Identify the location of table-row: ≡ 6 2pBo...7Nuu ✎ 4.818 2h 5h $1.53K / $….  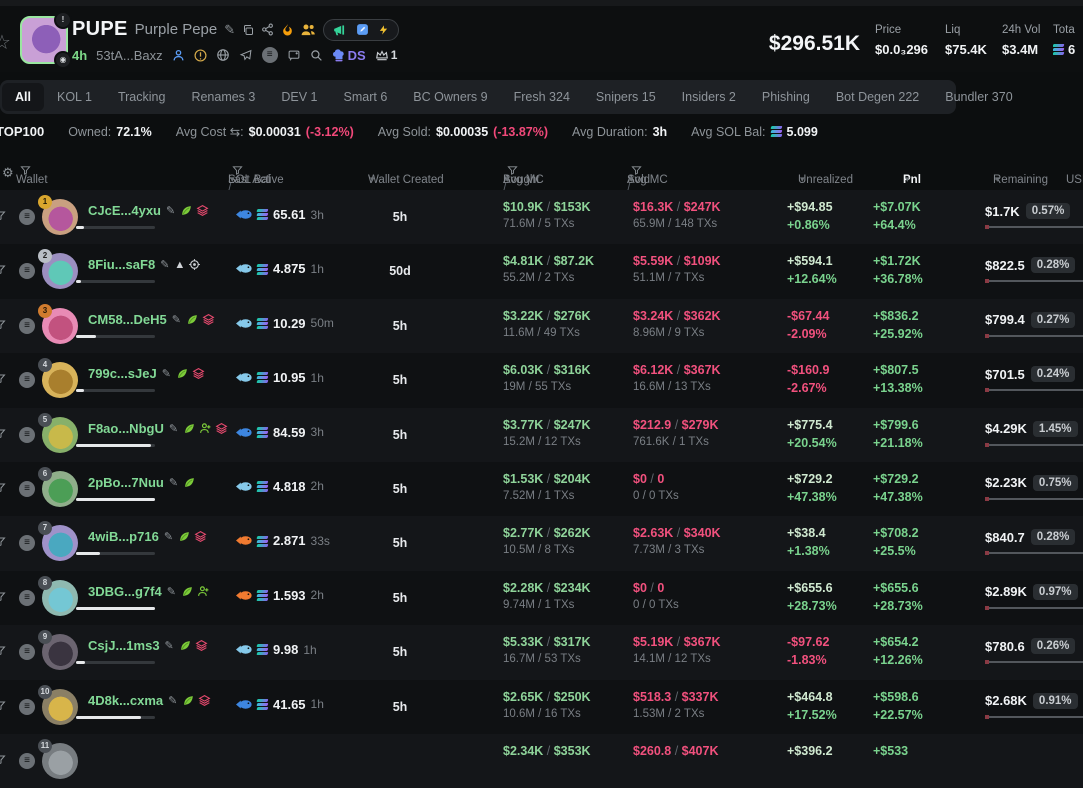
(541, 489).